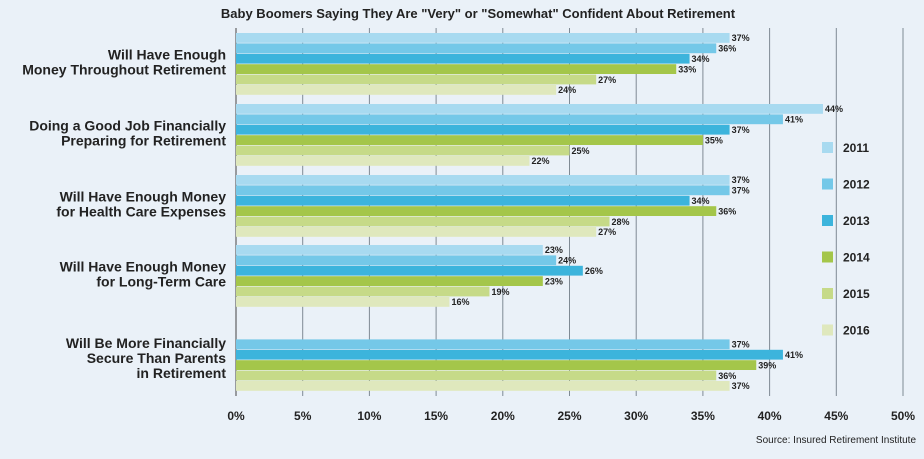 Image resolution: width=924 pixels, height=459 pixels. Describe the element at coordinates (856, 258) in the screenshot. I see `legend-label: 2014` at that location.